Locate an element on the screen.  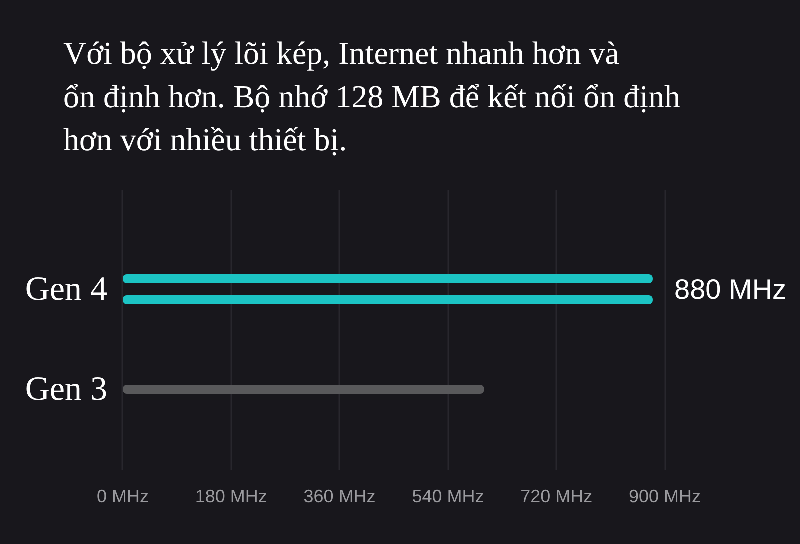
x-tick-label: 720 MHz is located at coordinates (556, 496).